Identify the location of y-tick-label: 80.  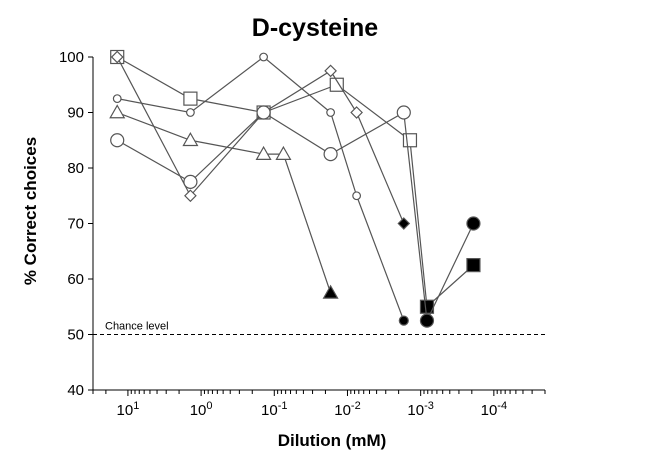
(75, 168).